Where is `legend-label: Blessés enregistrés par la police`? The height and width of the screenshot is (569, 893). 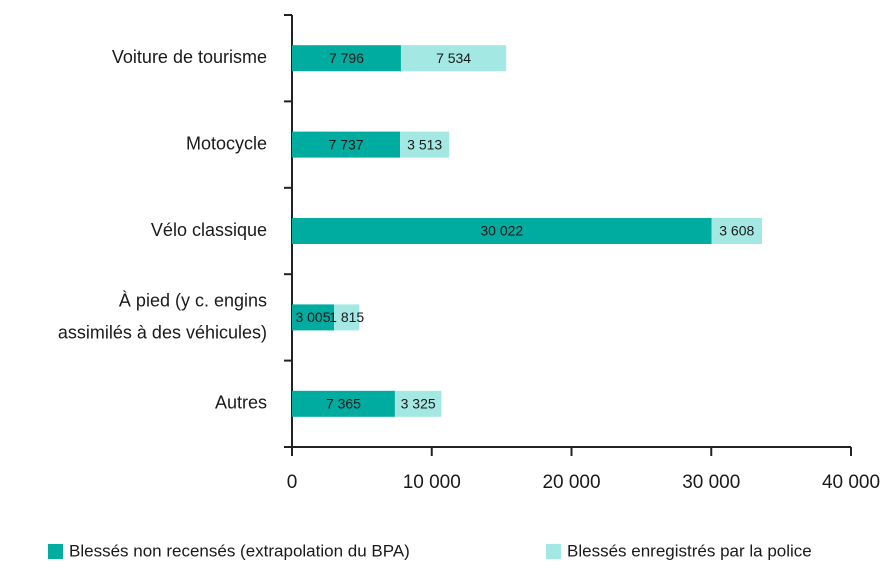
legend-label: Blessés enregistrés par la police is located at coordinates (689, 550).